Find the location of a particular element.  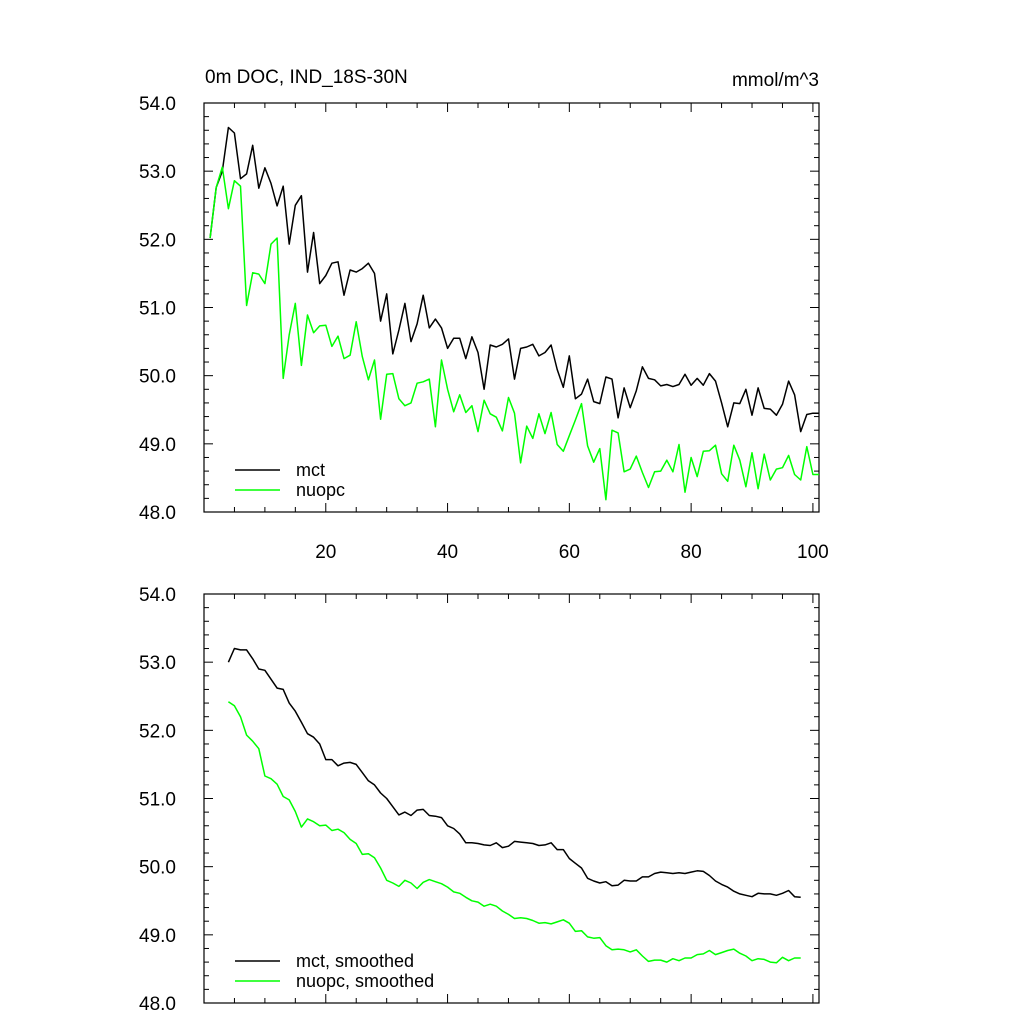

x-tick-label: 100 is located at coordinates (813, 552).